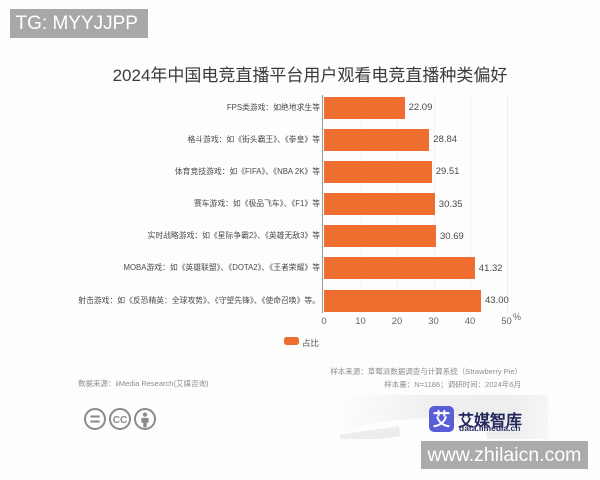 The image size is (600, 480). What do you see at coordinates (120, 420) in the screenshot?
I see `svg-text: CC` at bounding box center [120, 420].